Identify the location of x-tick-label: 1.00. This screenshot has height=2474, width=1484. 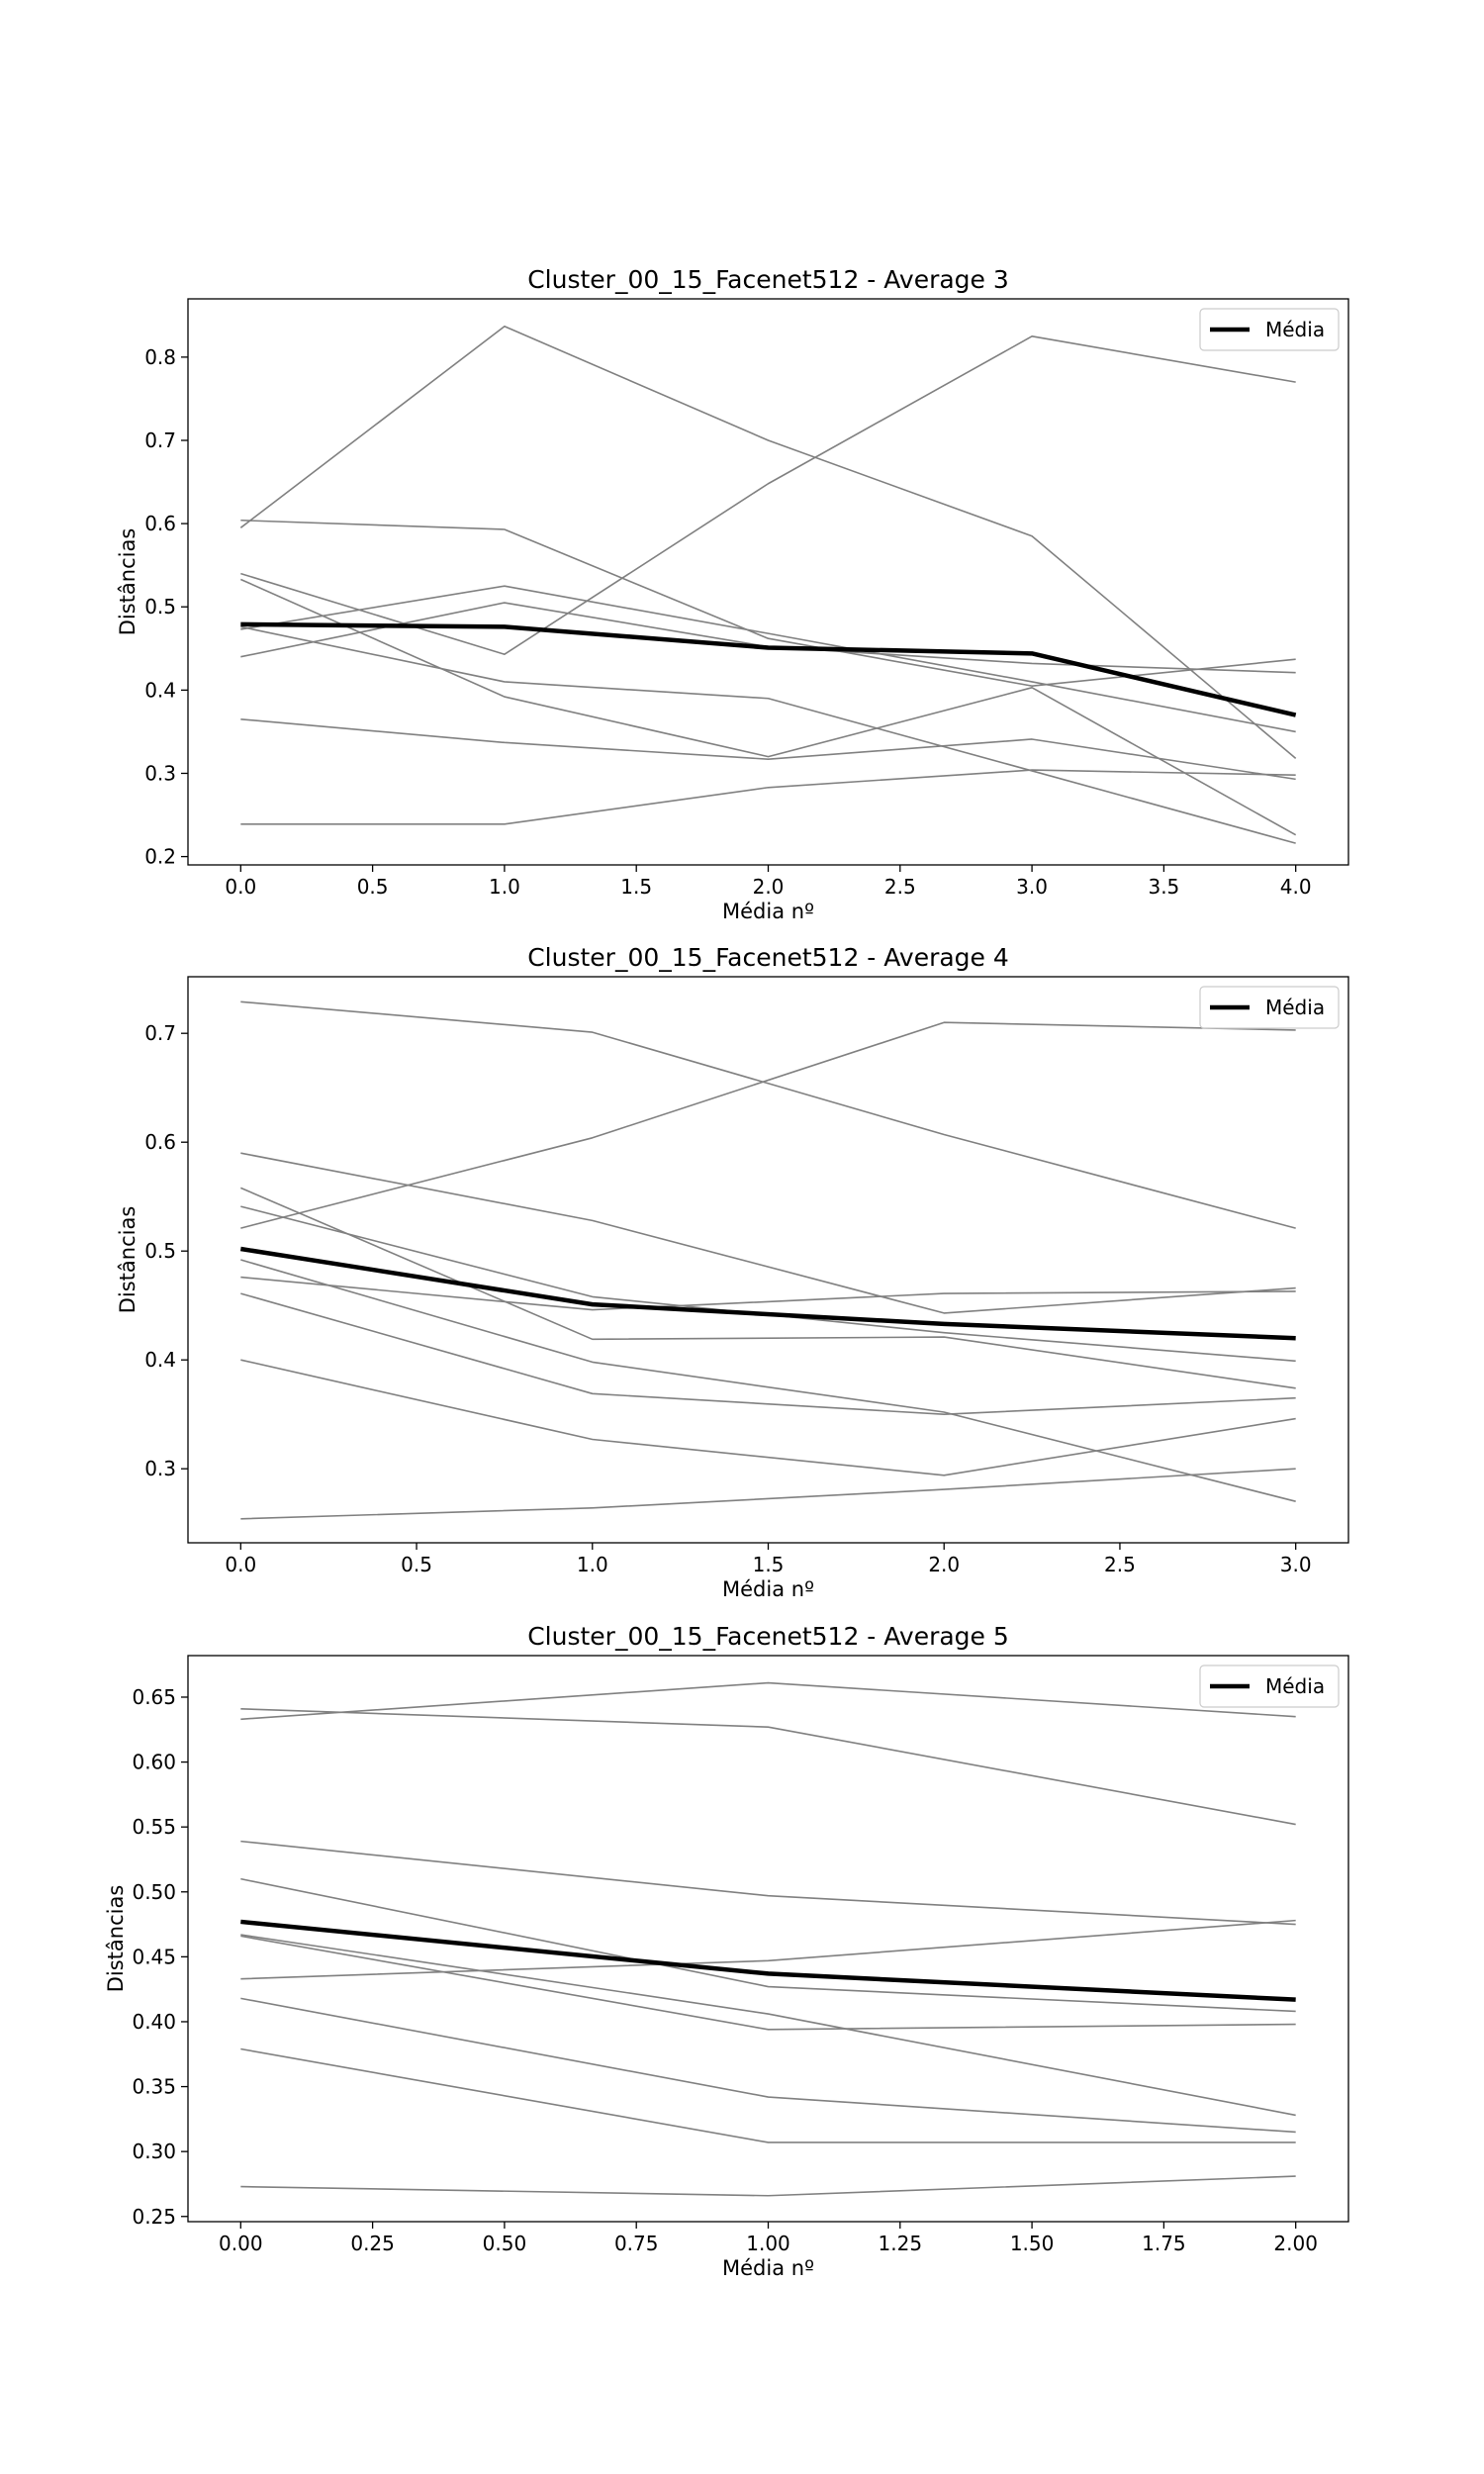
(768, 2244).